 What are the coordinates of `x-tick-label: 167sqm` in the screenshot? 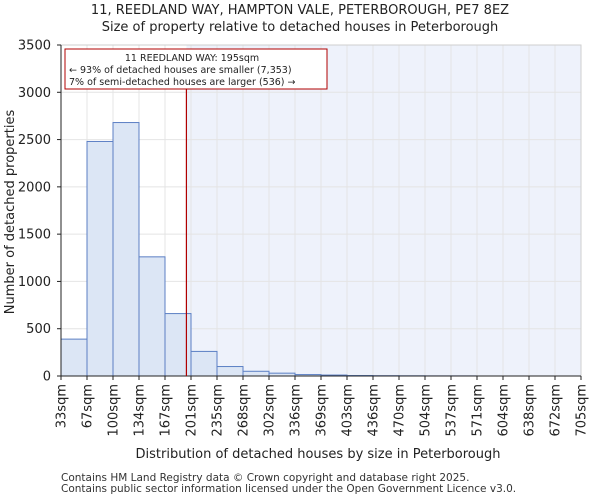 It's located at (166, 410).